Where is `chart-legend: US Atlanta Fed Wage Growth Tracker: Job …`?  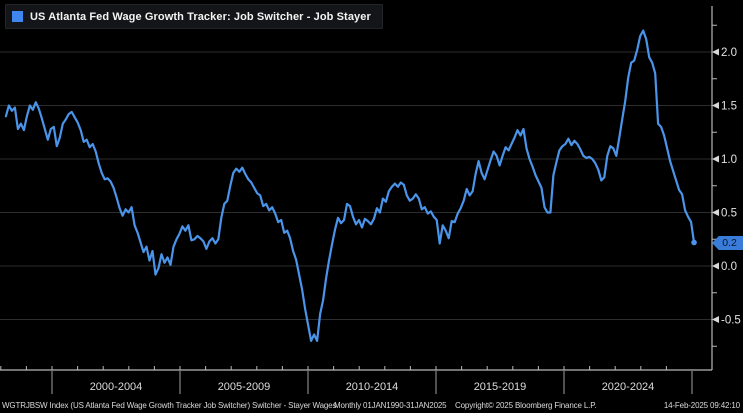
chart-legend: US Atlanta Fed Wage Growth Tracker: Job … is located at coordinates (194, 16).